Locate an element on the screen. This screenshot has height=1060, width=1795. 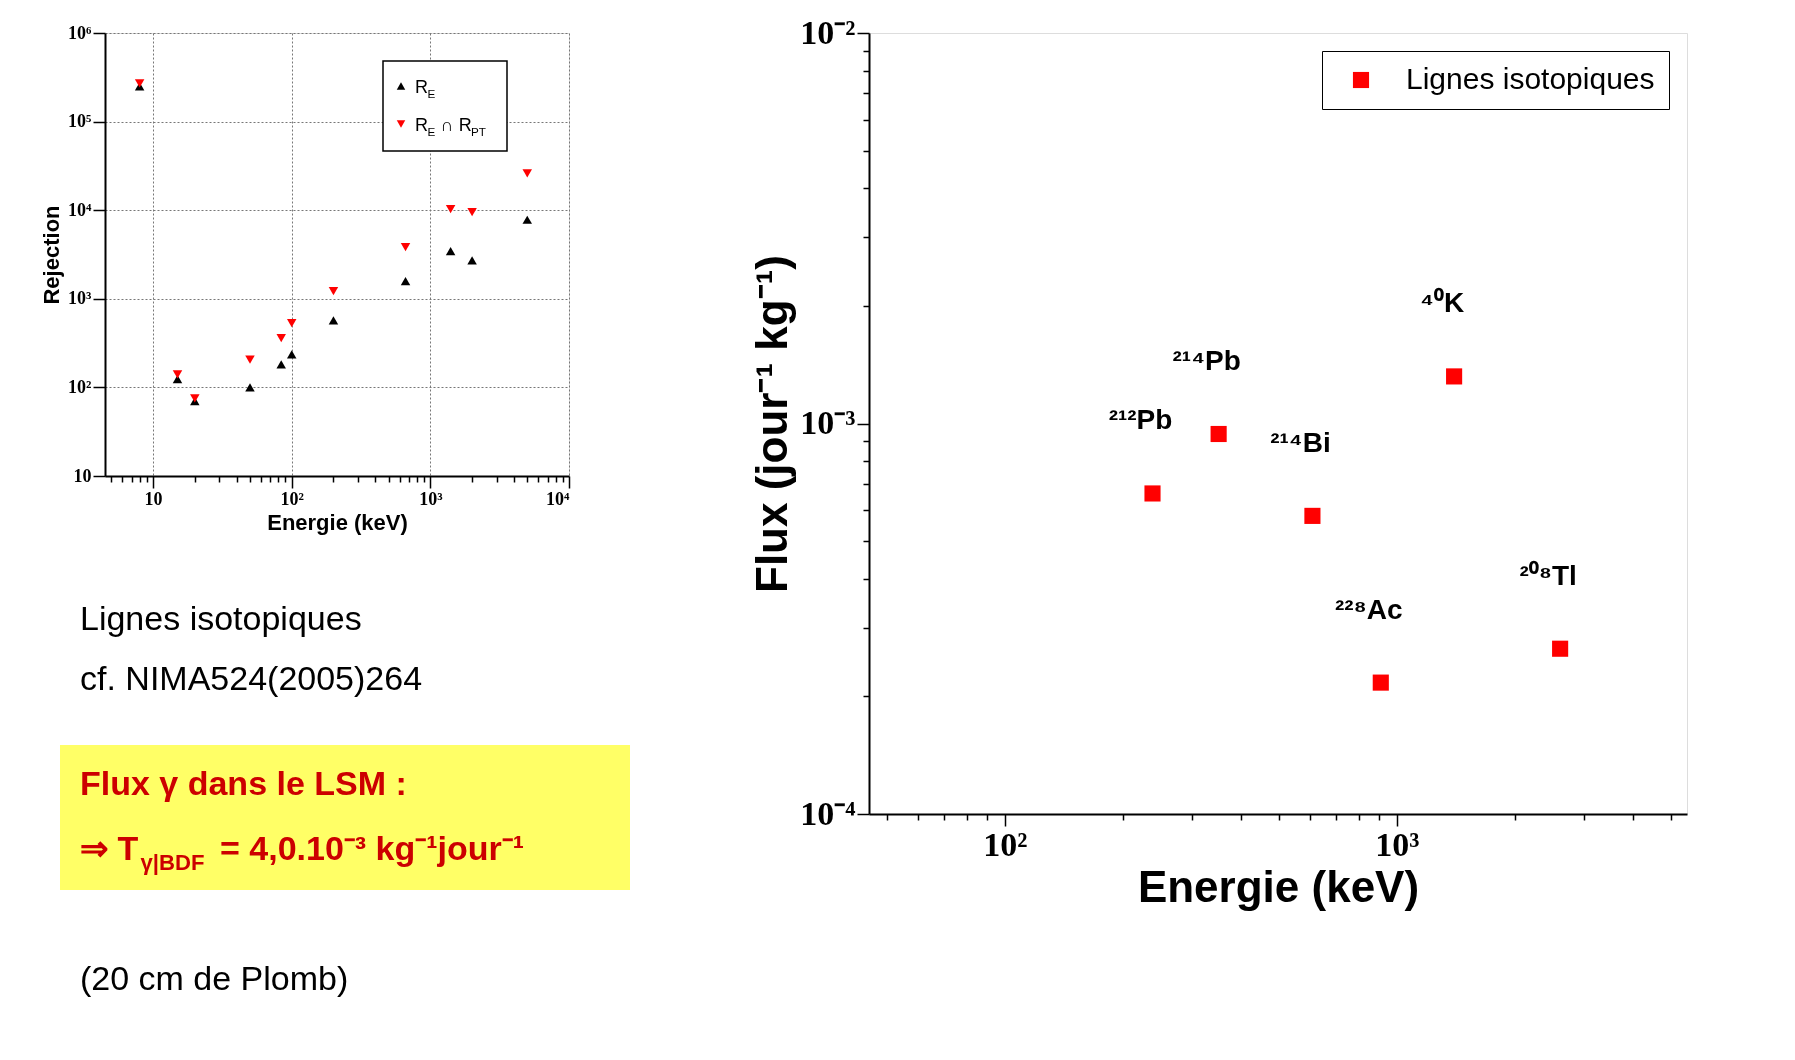
y-axis-title: Flux (jour⁻¹ kg⁻¹) is located at coordinates (772, 424).